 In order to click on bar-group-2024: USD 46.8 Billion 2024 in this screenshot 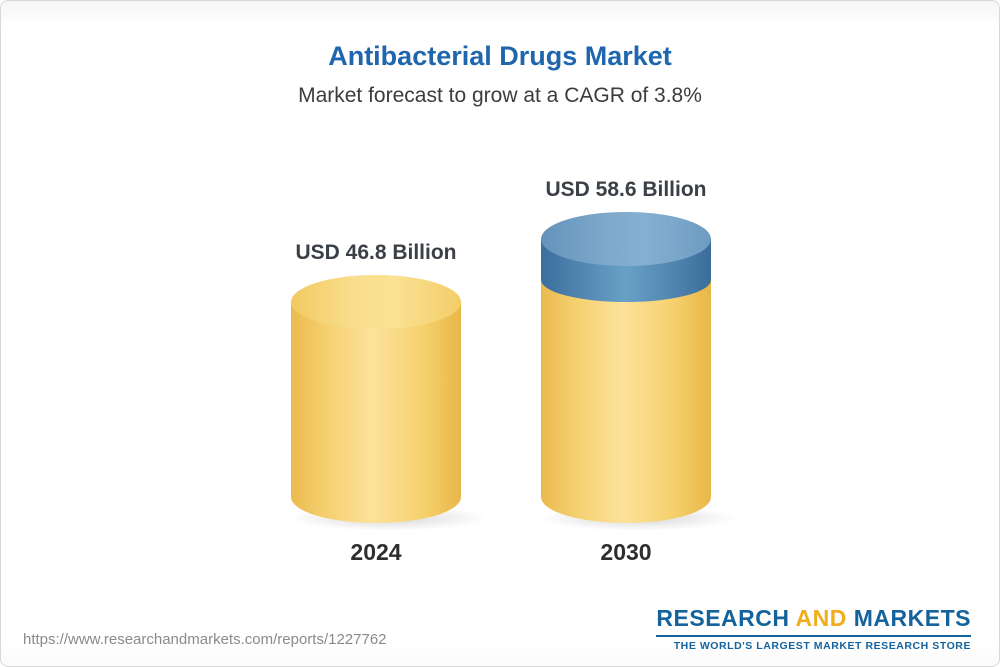, I will do `click(376, 403)`.